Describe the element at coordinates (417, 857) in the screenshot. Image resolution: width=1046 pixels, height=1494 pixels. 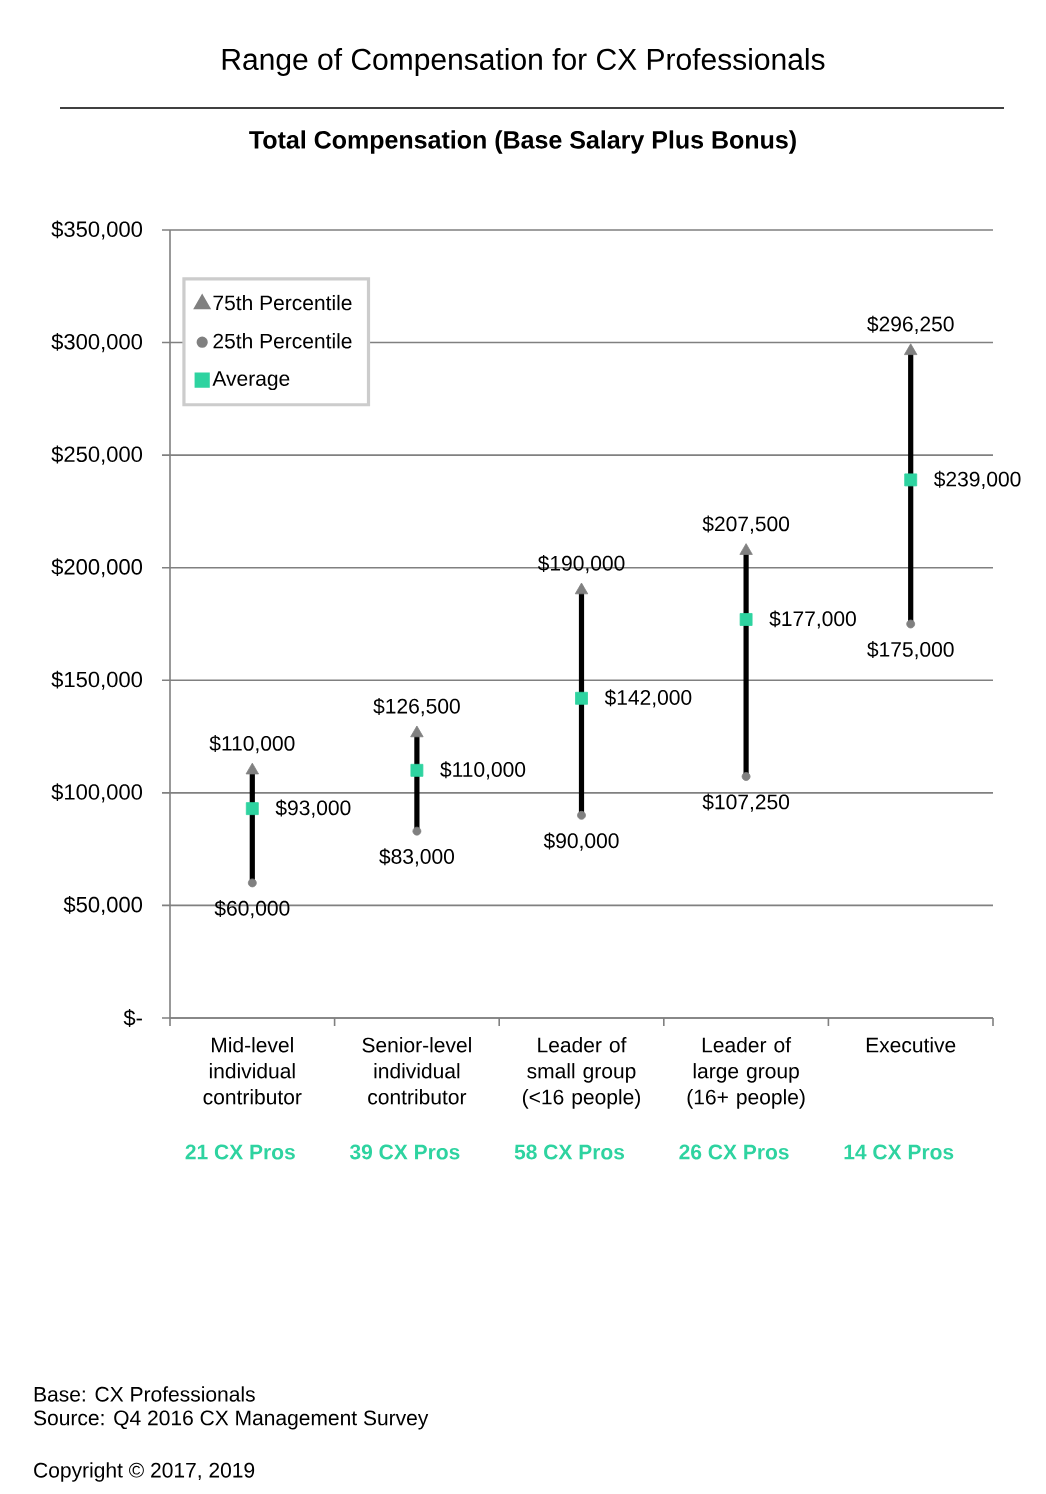
I see `data-label: $83,000` at that location.